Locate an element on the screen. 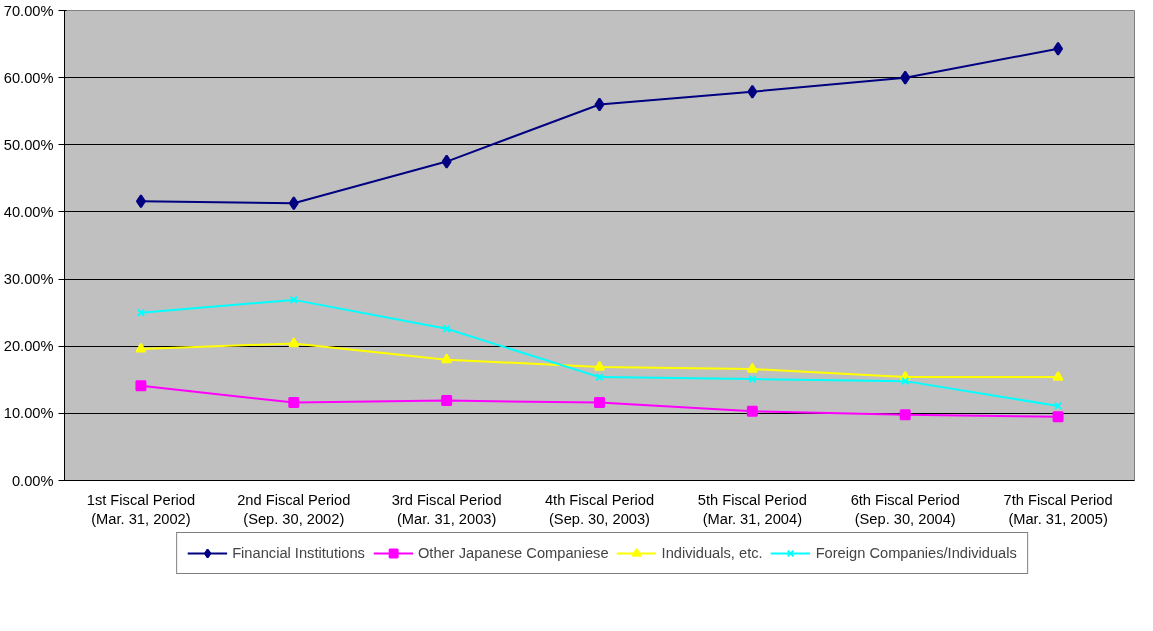 The height and width of the screenshot is (631, 1153). x-tick-label: 7th Fiscal Period (Mar. 31, 2005) is located at coordinates (1058, 509).